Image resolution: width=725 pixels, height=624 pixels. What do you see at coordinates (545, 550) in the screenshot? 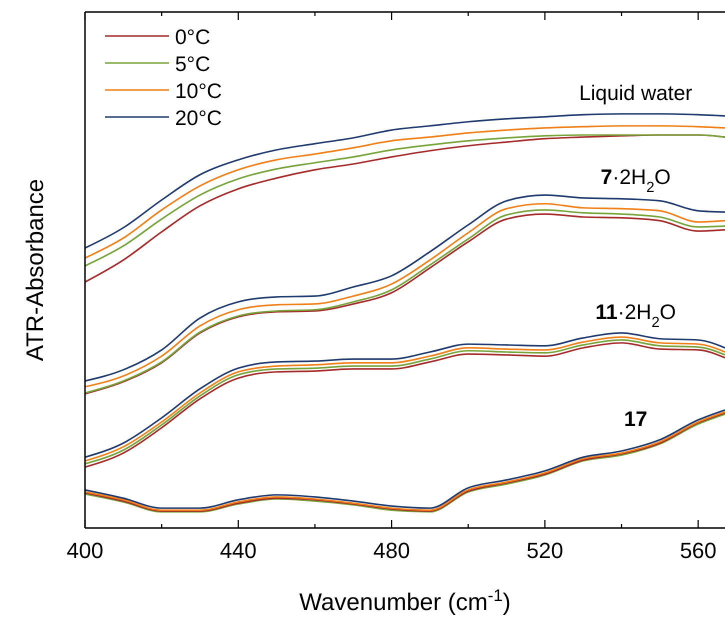
I see `x-tick-label: 520` at bounding box center [545, 550].